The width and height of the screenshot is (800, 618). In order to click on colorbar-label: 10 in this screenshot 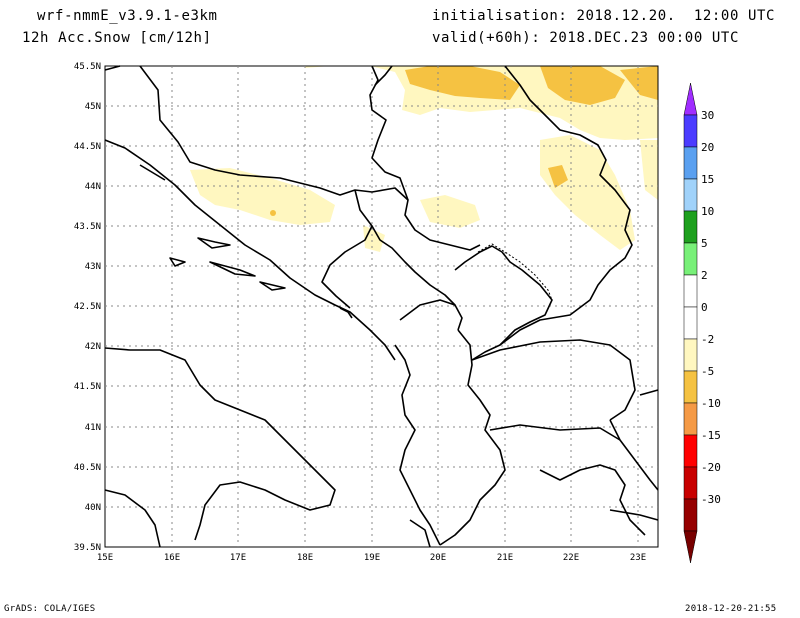, I will do `click(707, 211)`.